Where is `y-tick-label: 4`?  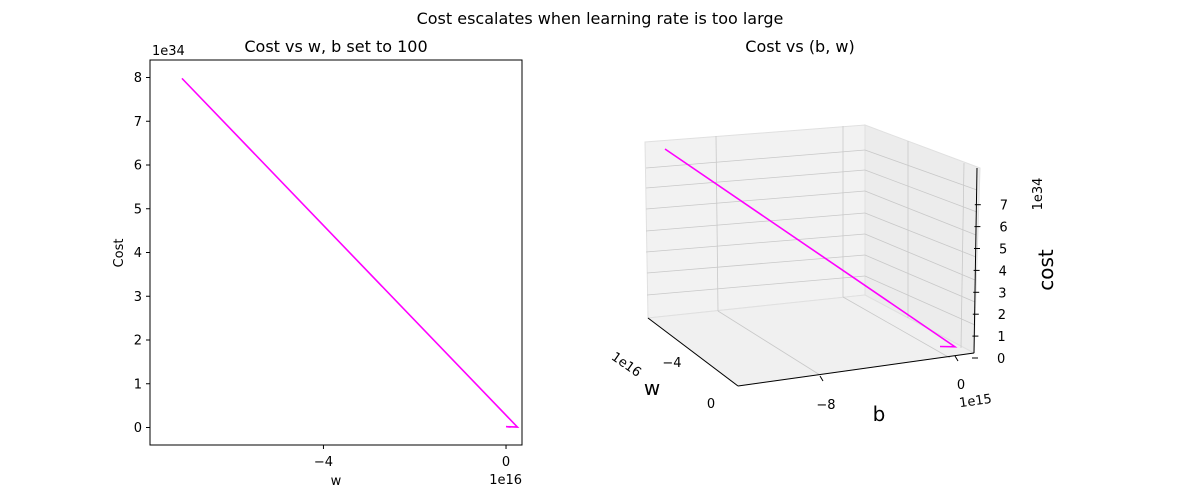
y-tick-label: 4 is located at coordinates (138, 253).